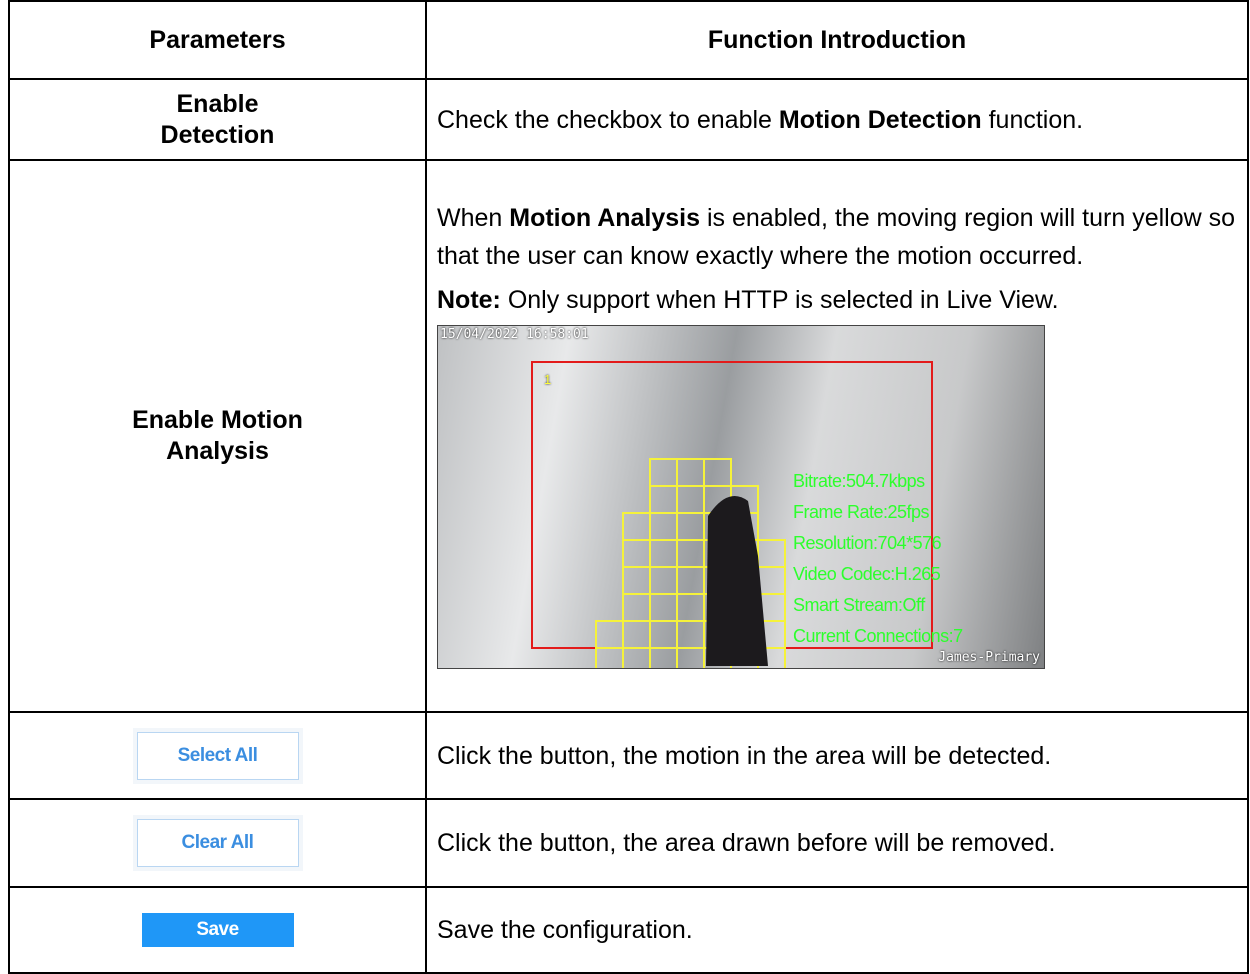 The image size is (1250, 974). I want to click on text: When, so click(473, 218).